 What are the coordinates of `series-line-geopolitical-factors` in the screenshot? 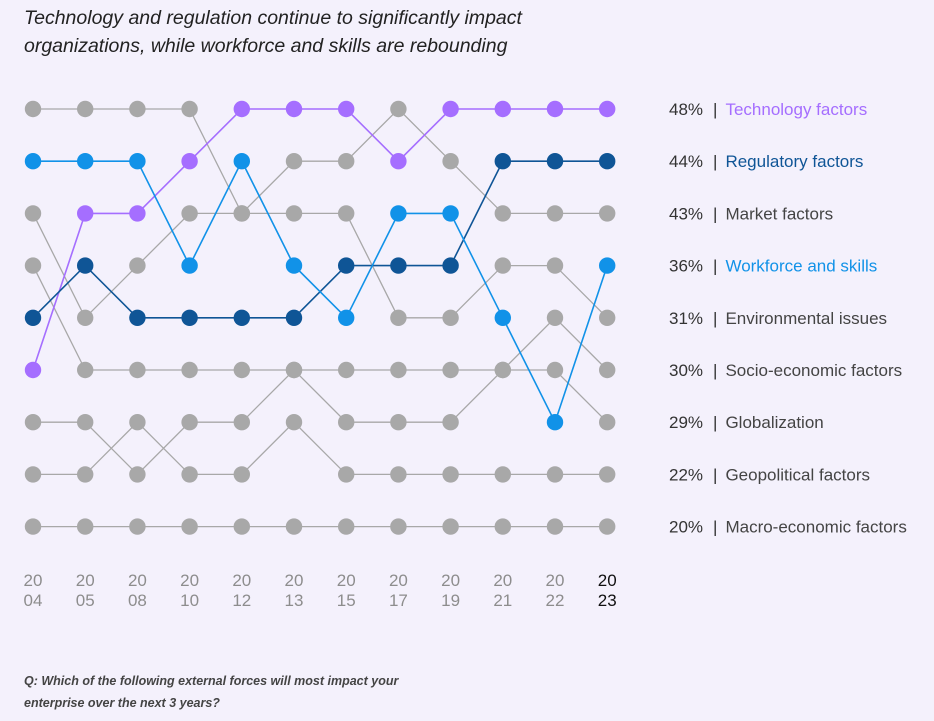 It's located at (320, 448).